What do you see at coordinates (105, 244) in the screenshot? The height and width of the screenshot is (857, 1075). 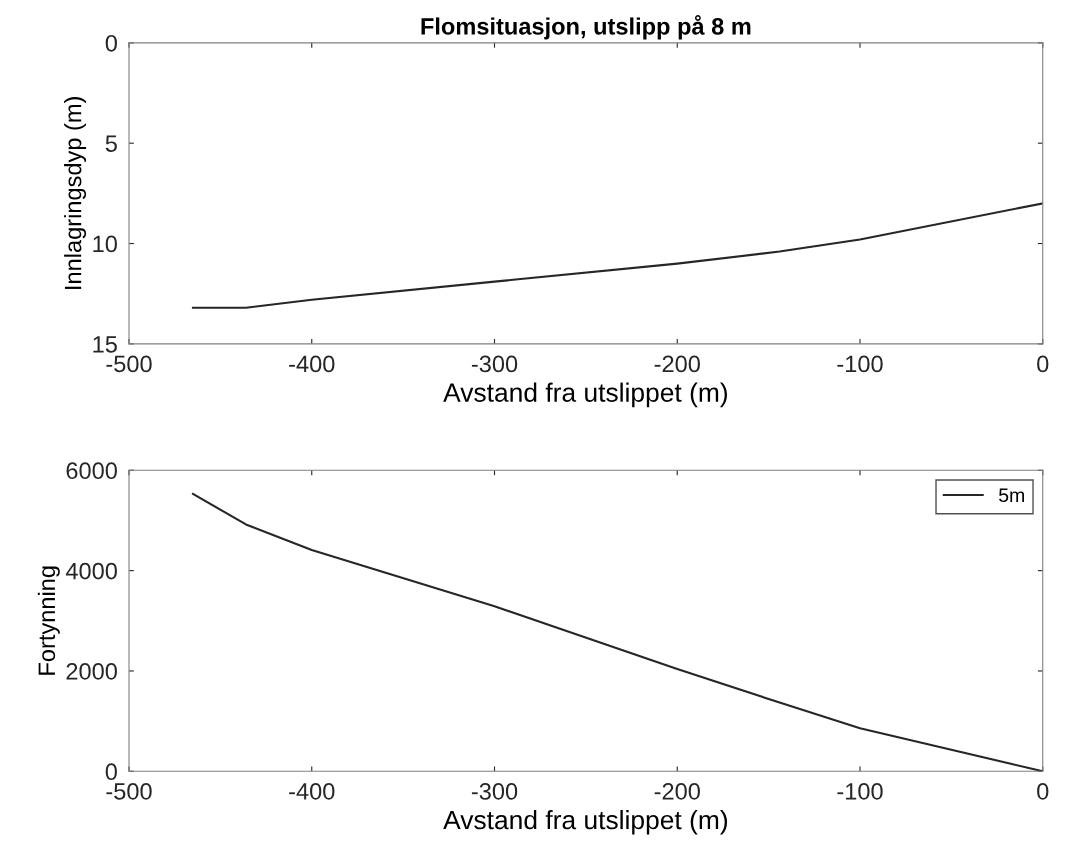 I see `y-tick-label: 10` at bounding box center [105, 244].